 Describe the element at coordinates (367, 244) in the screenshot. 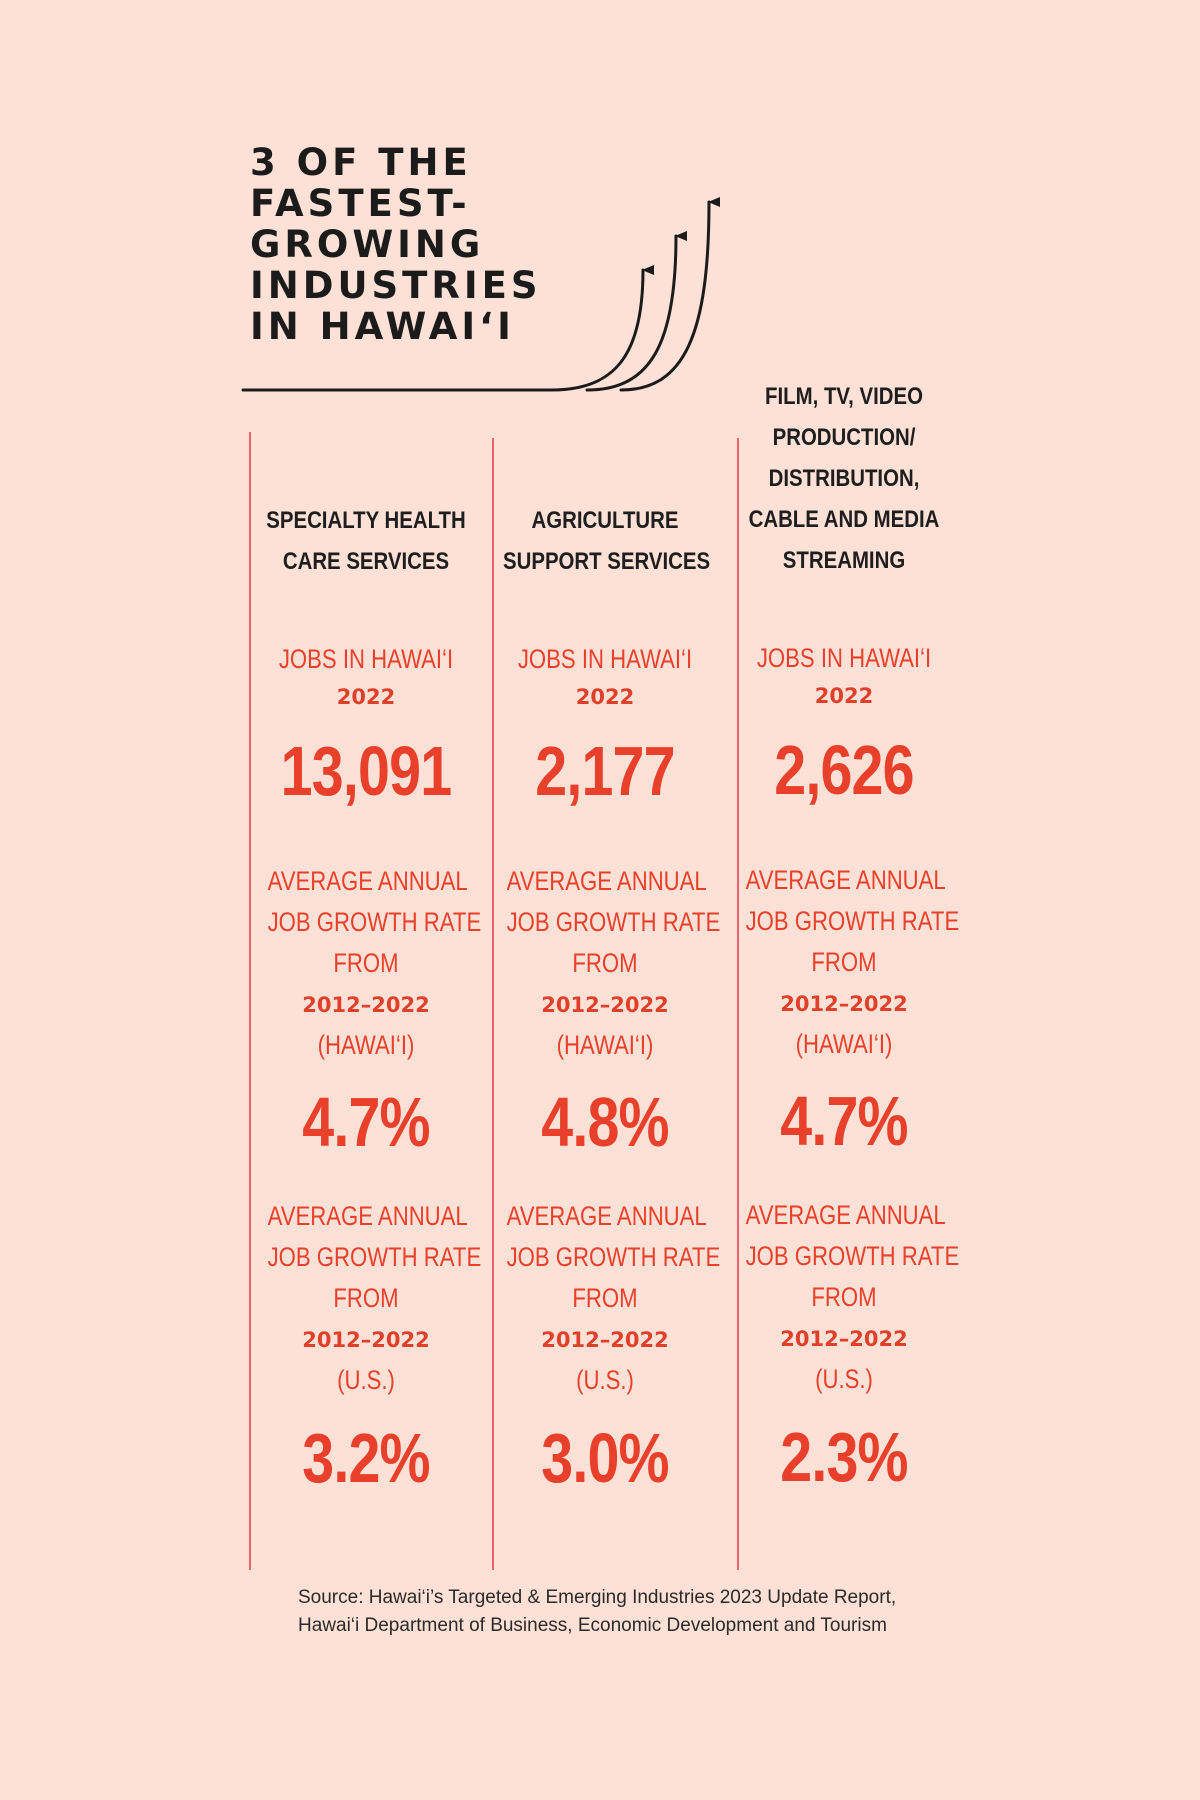

I see `title-line: GROWING` at that location.